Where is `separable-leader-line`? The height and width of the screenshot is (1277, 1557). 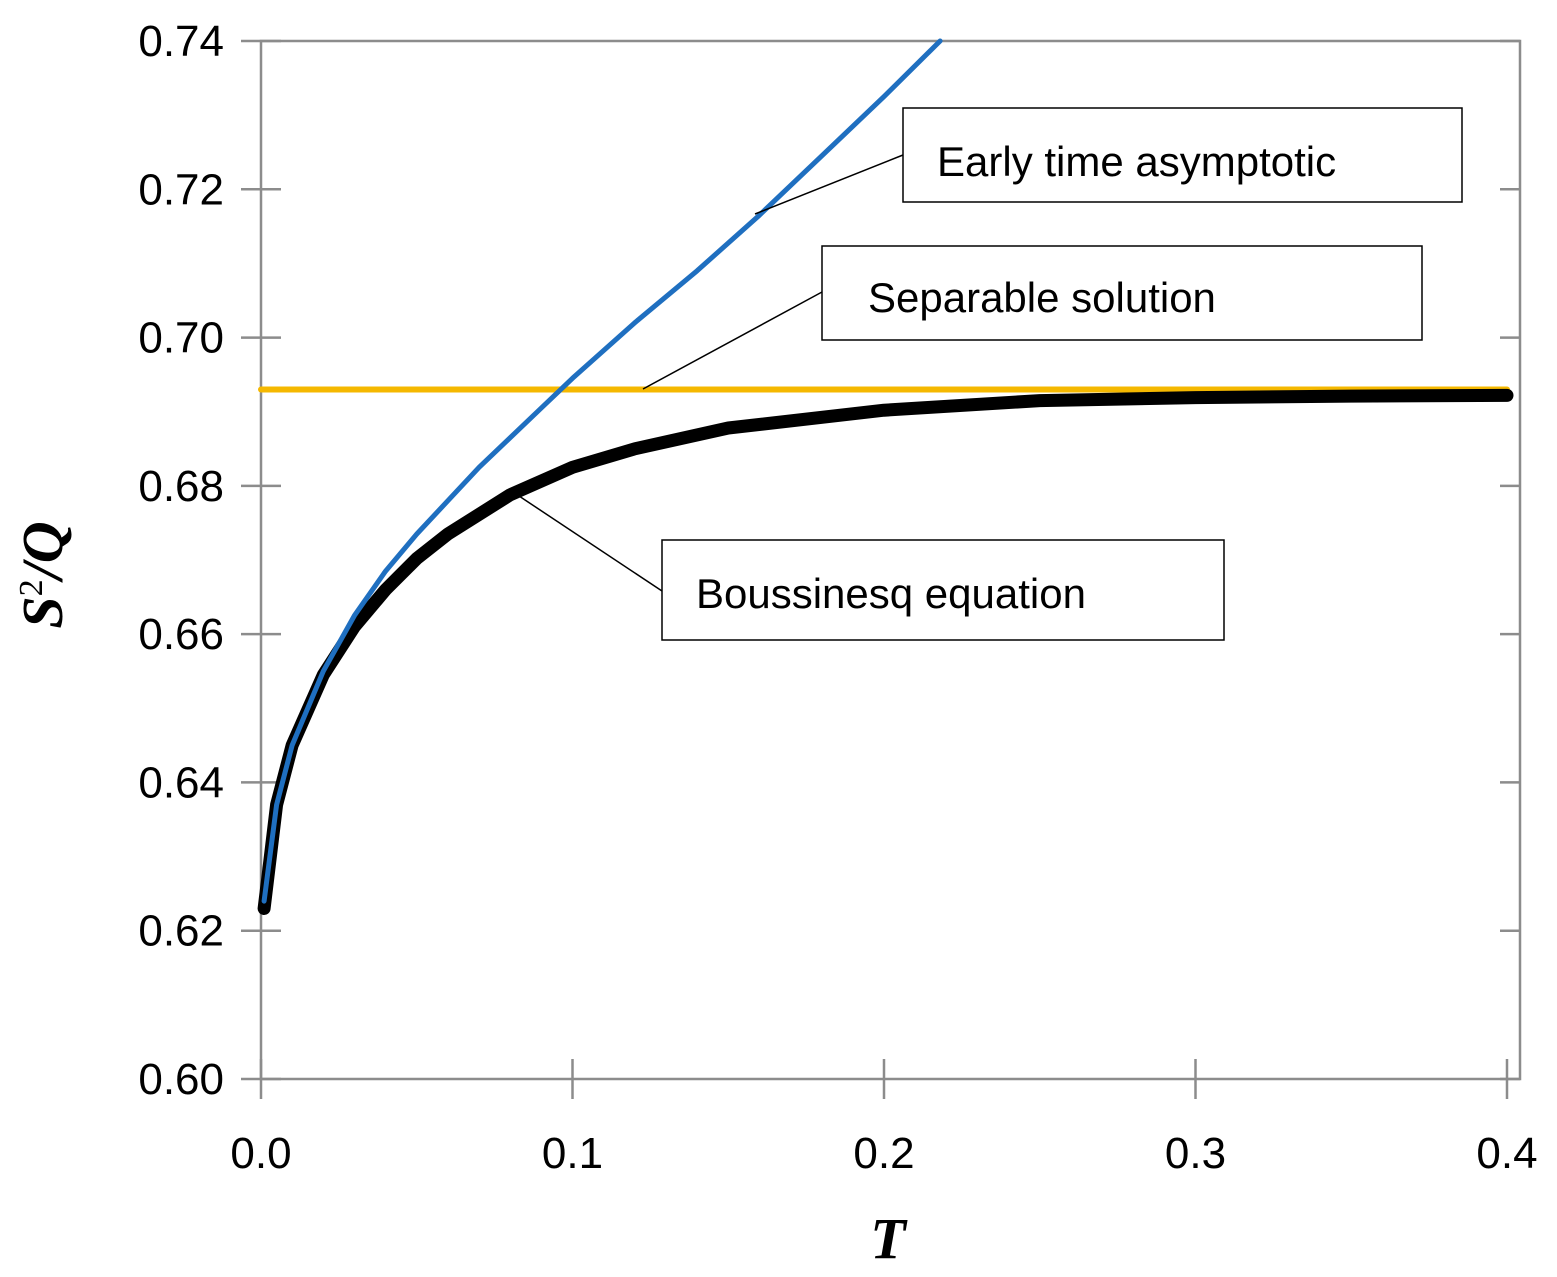
separable-leader-line is located at coordinates (732, 340).